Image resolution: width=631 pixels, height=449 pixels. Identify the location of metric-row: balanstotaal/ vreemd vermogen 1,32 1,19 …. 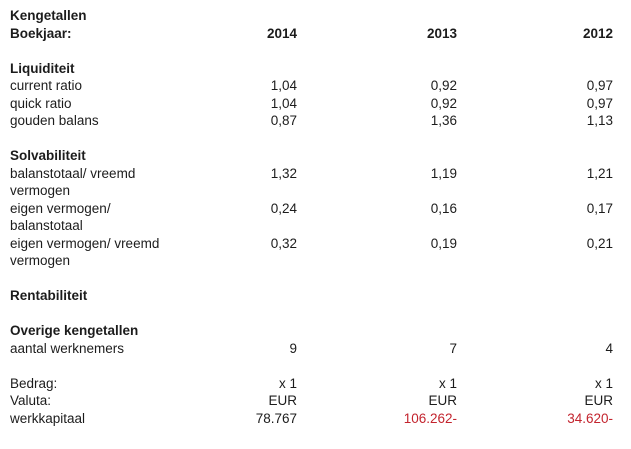
(311, 182).